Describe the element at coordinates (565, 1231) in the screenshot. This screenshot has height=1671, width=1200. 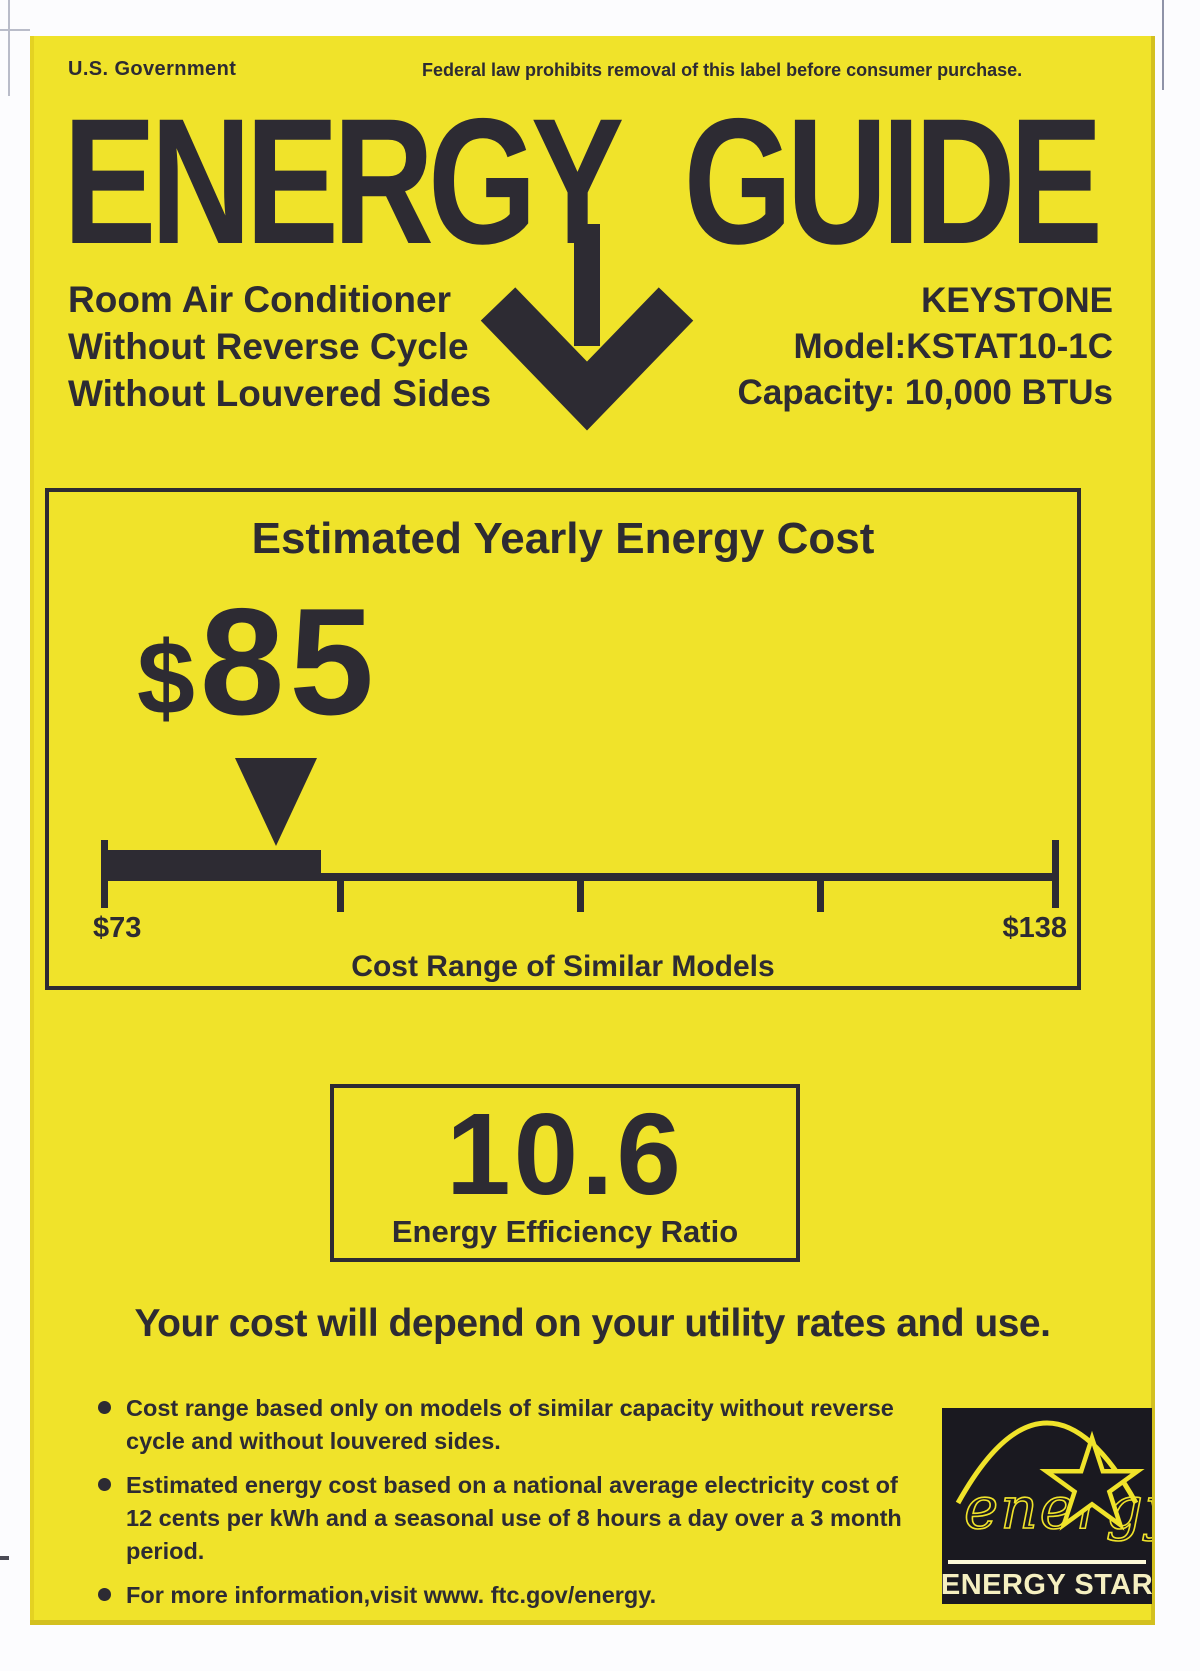
I see `eer-caption: Energy Efficiency Ratio` at that location.